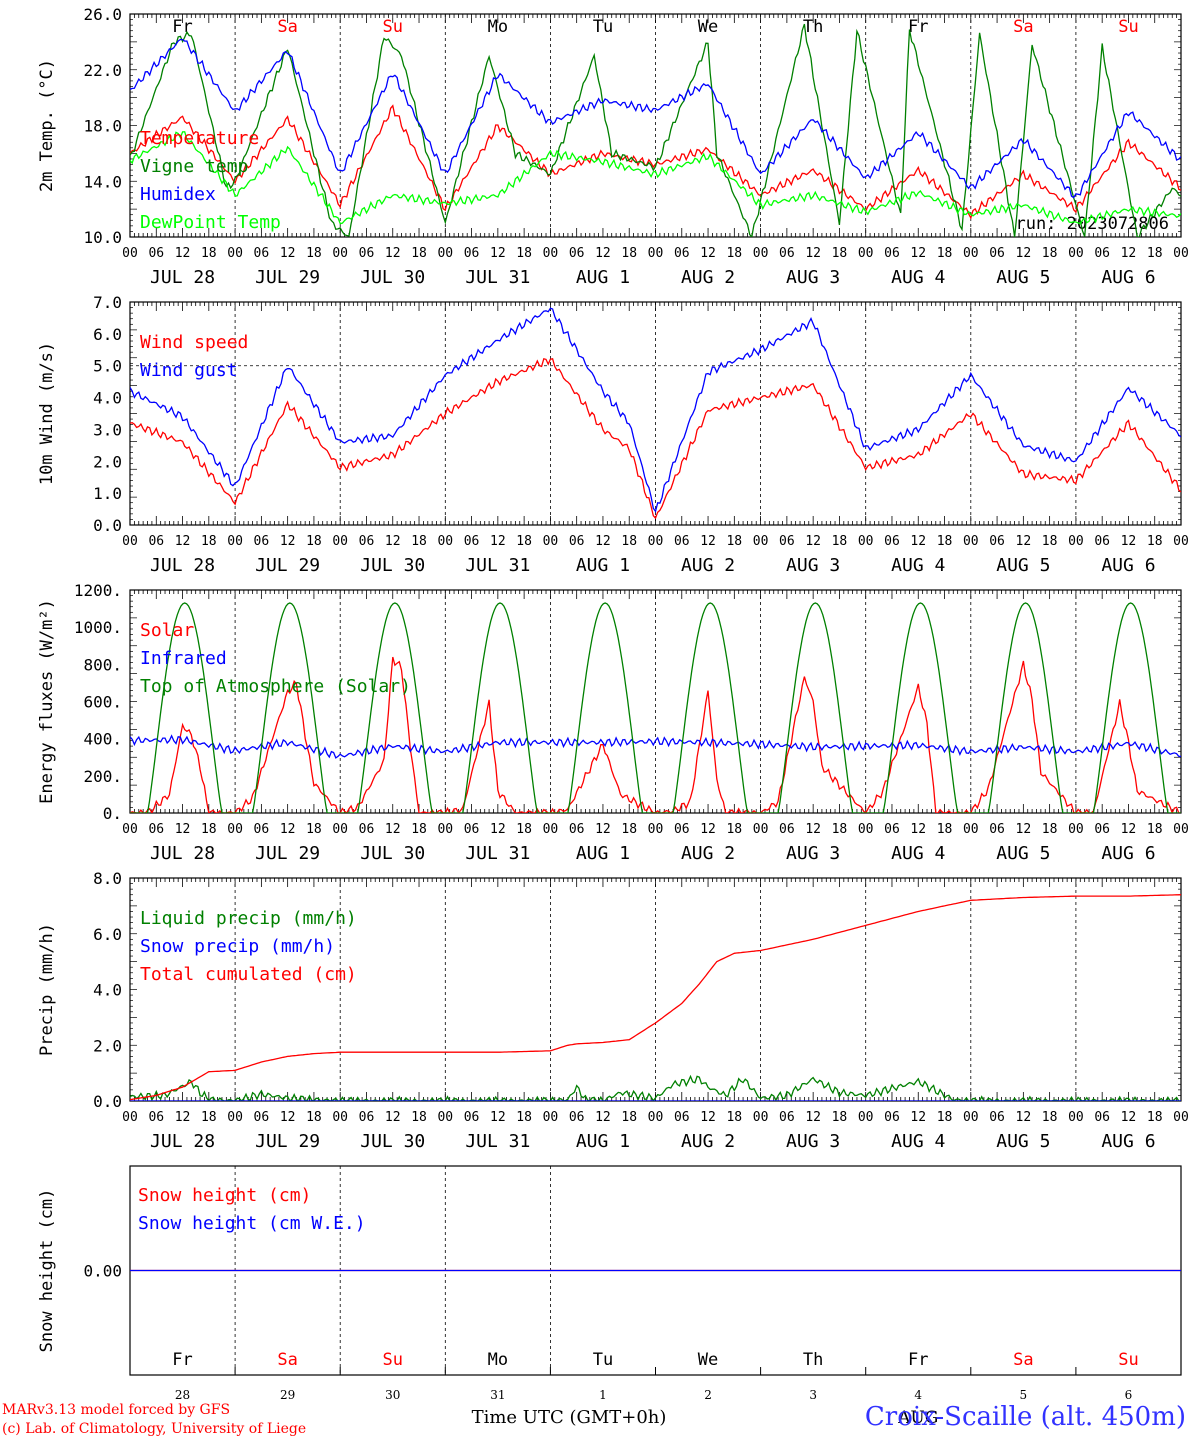  What do you see at coordinates (498, 1360) in the screenshot?
I see `weekday-label: Mo` at bounding box center [498, 1360].